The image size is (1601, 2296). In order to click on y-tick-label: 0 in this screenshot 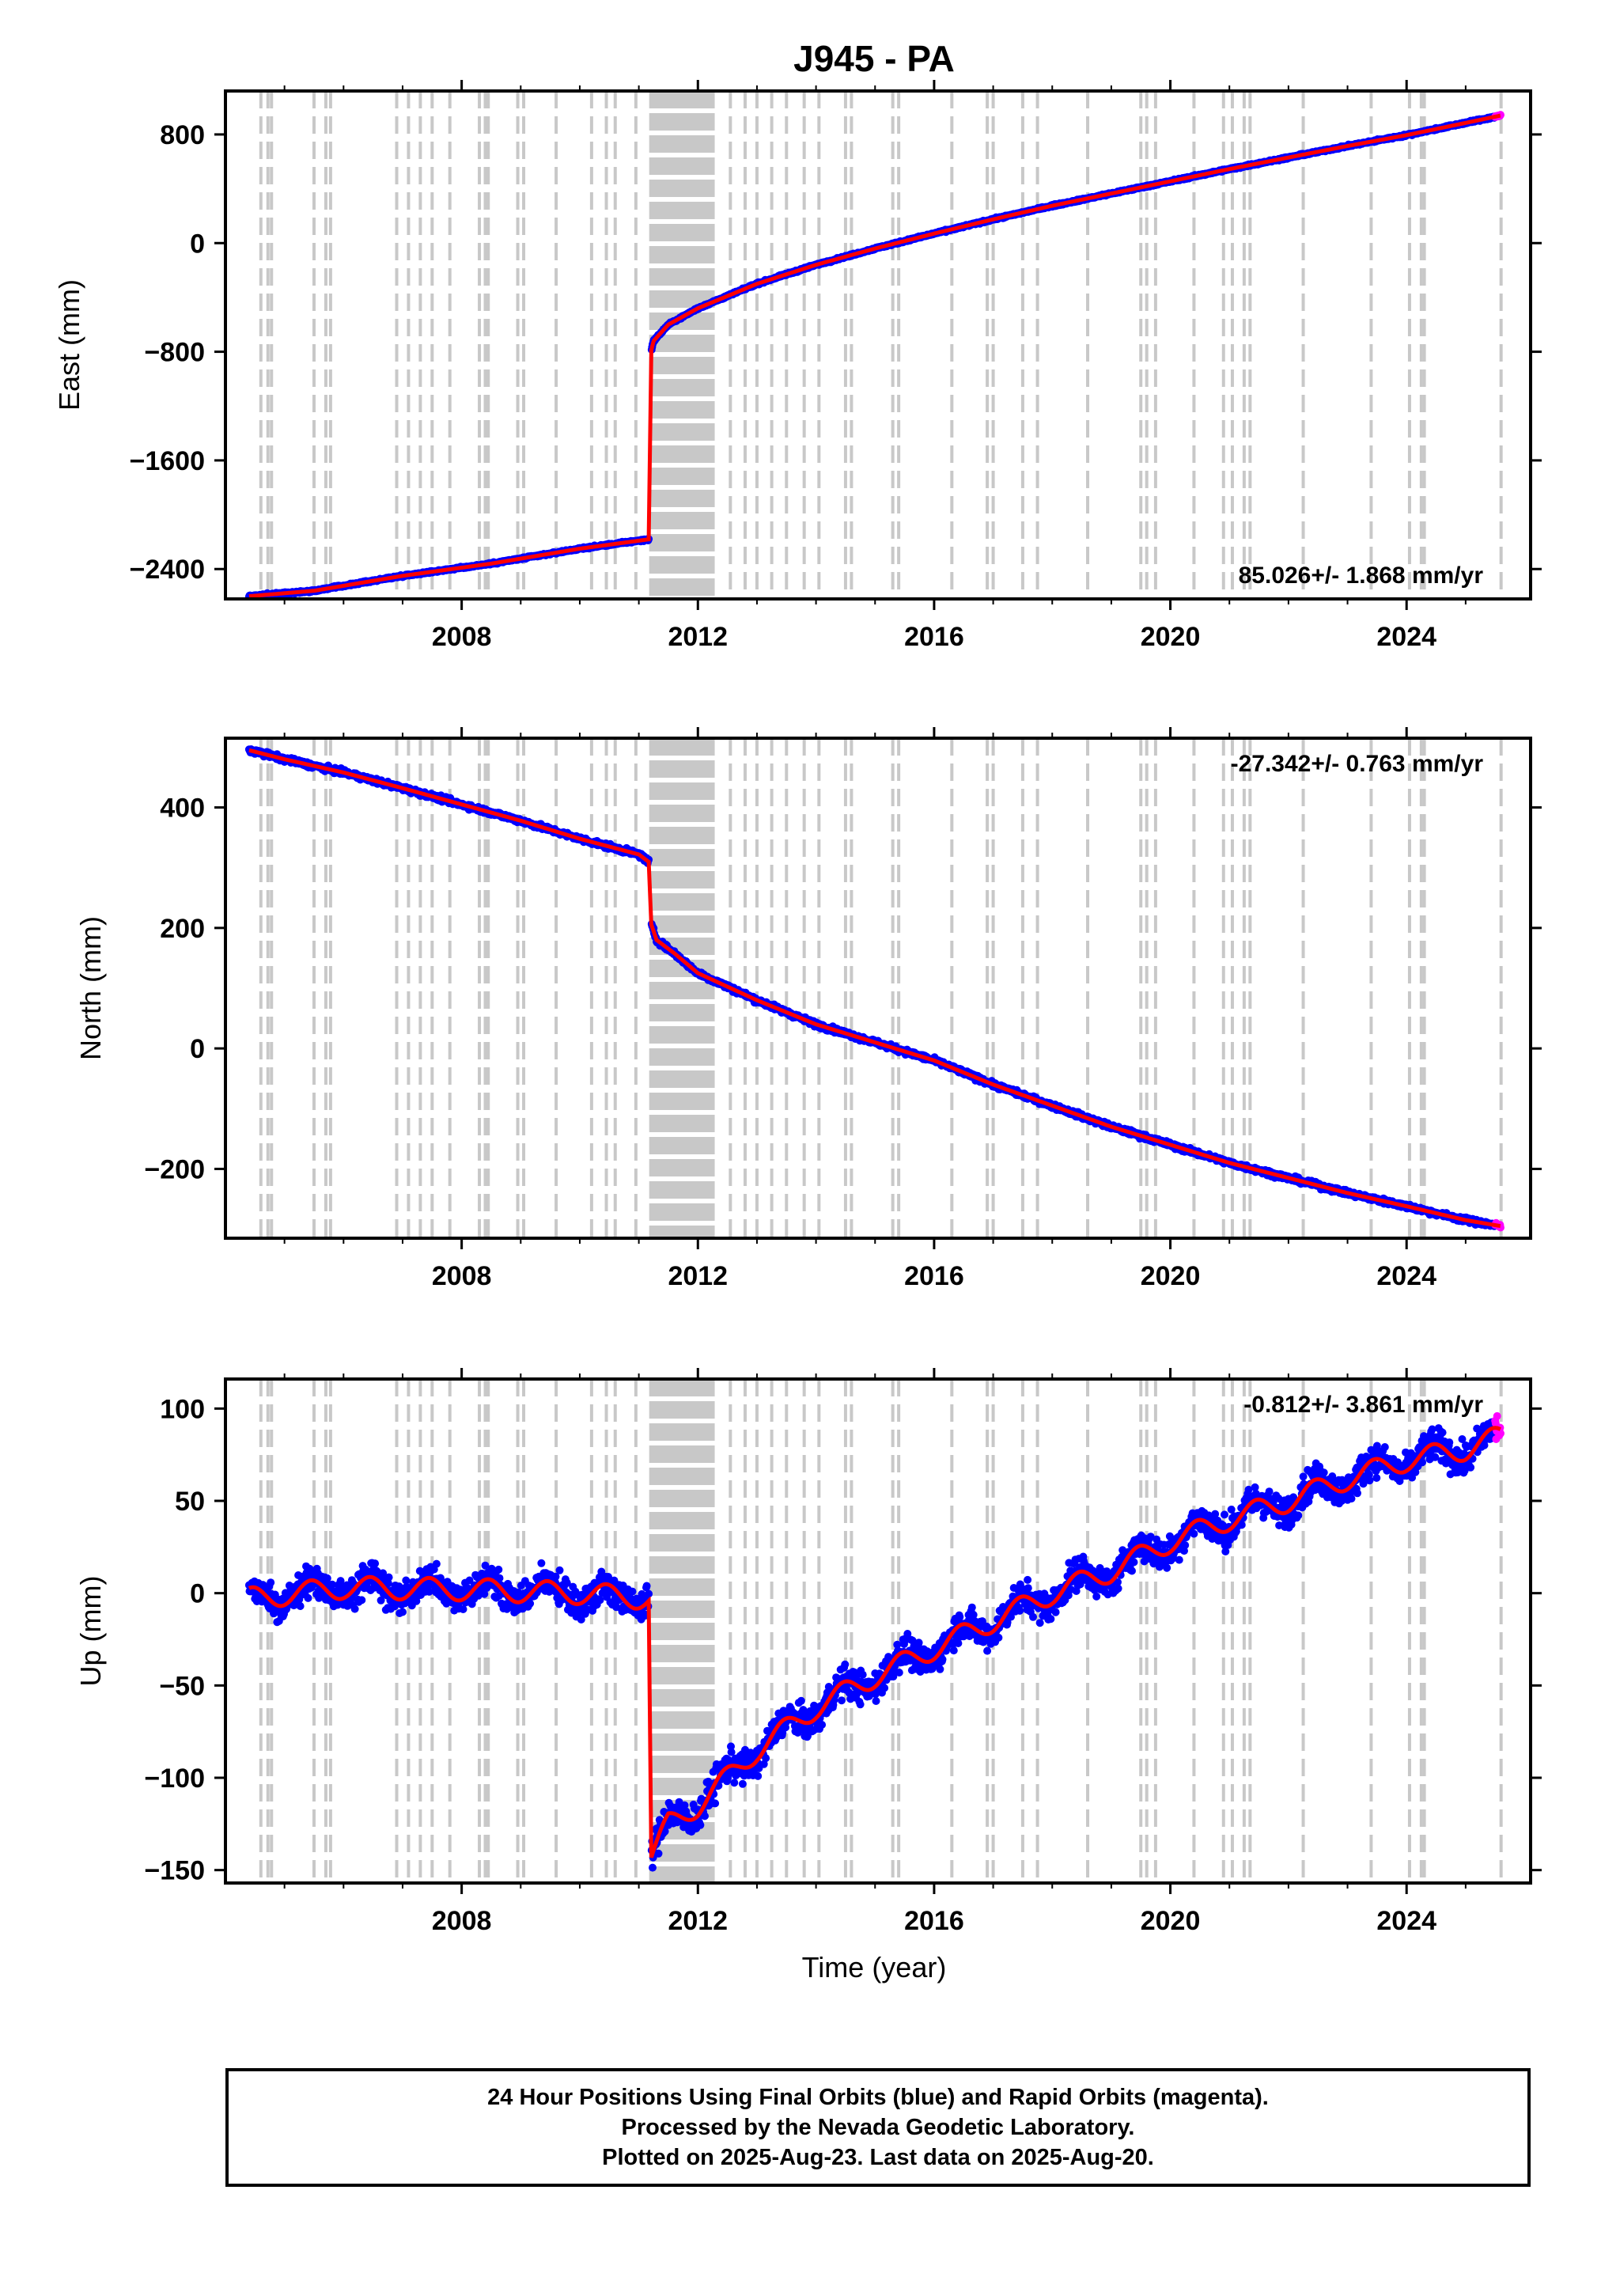, I will do `click(198, 244)`.